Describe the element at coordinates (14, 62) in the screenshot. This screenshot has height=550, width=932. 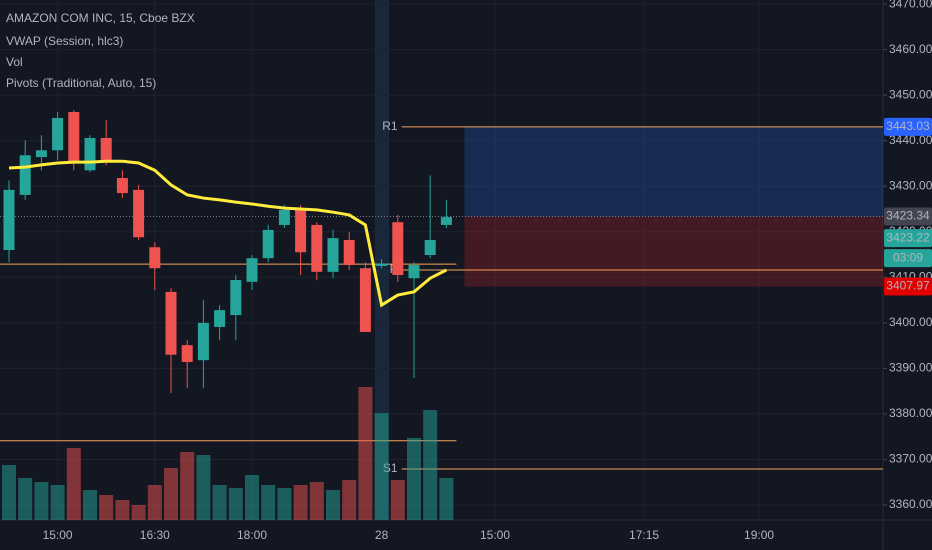
I see `indicator-label: Vol` at that location.